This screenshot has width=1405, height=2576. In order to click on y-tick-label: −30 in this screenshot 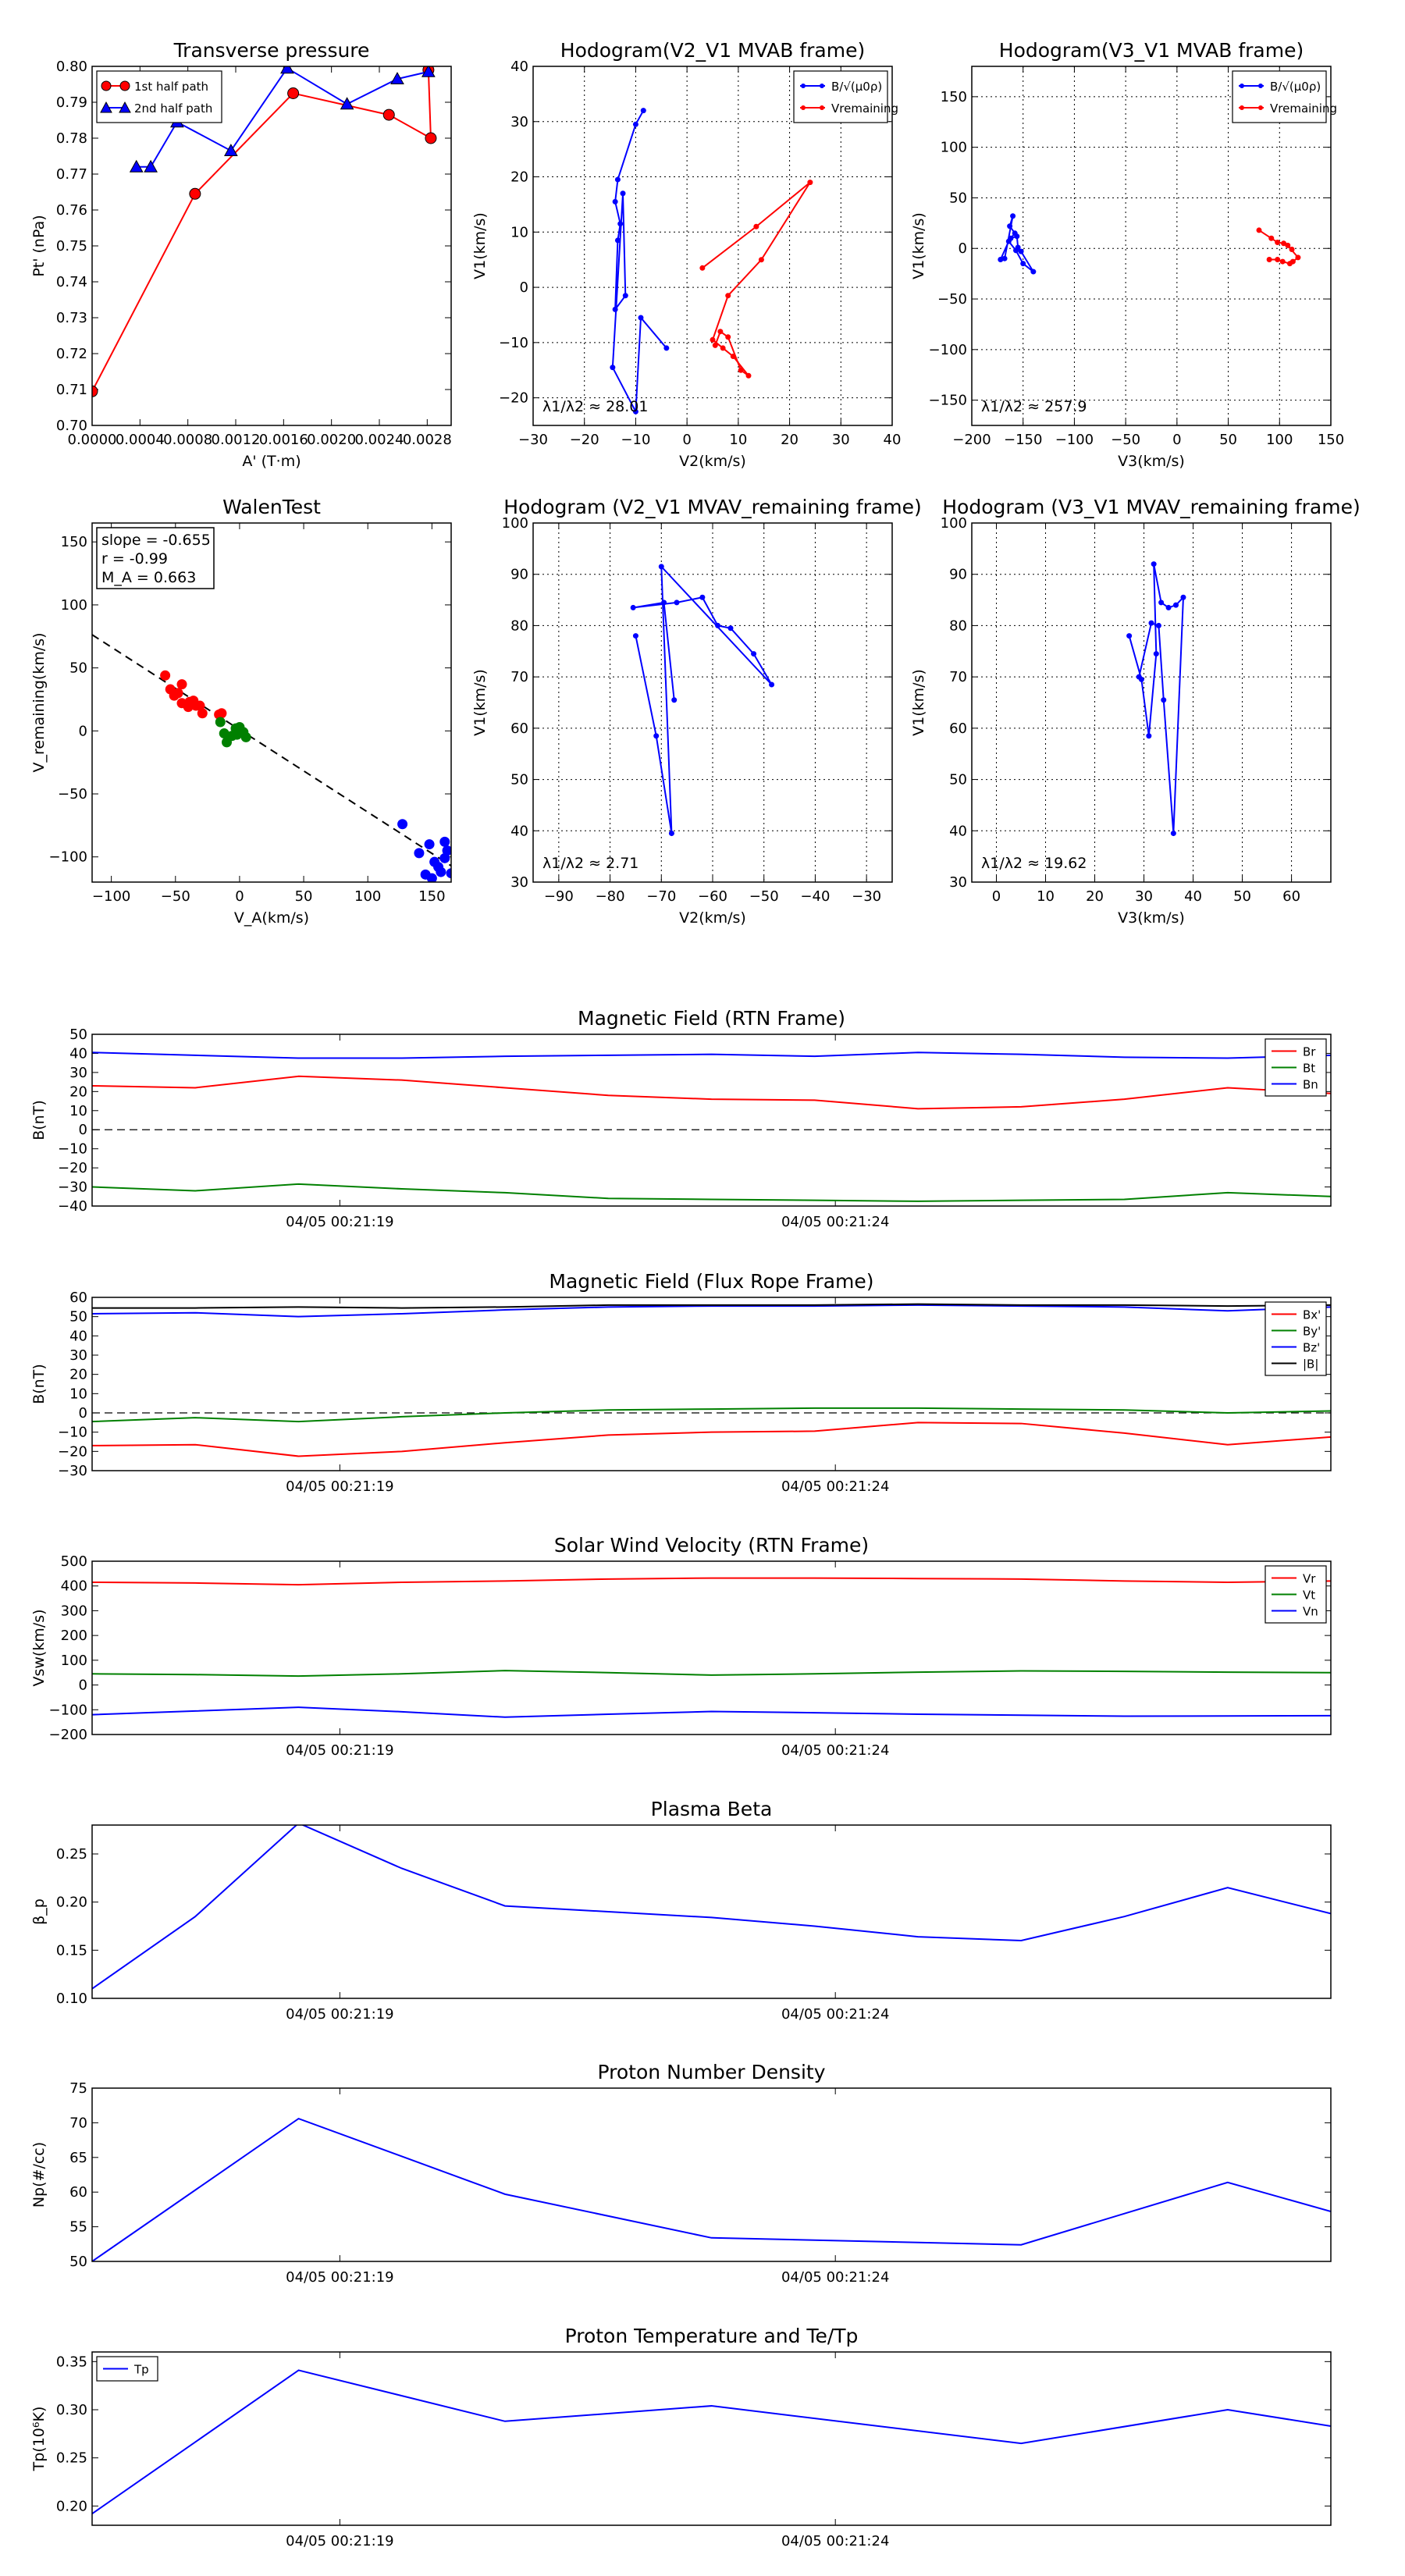, I will do `click(72, 1187)`.